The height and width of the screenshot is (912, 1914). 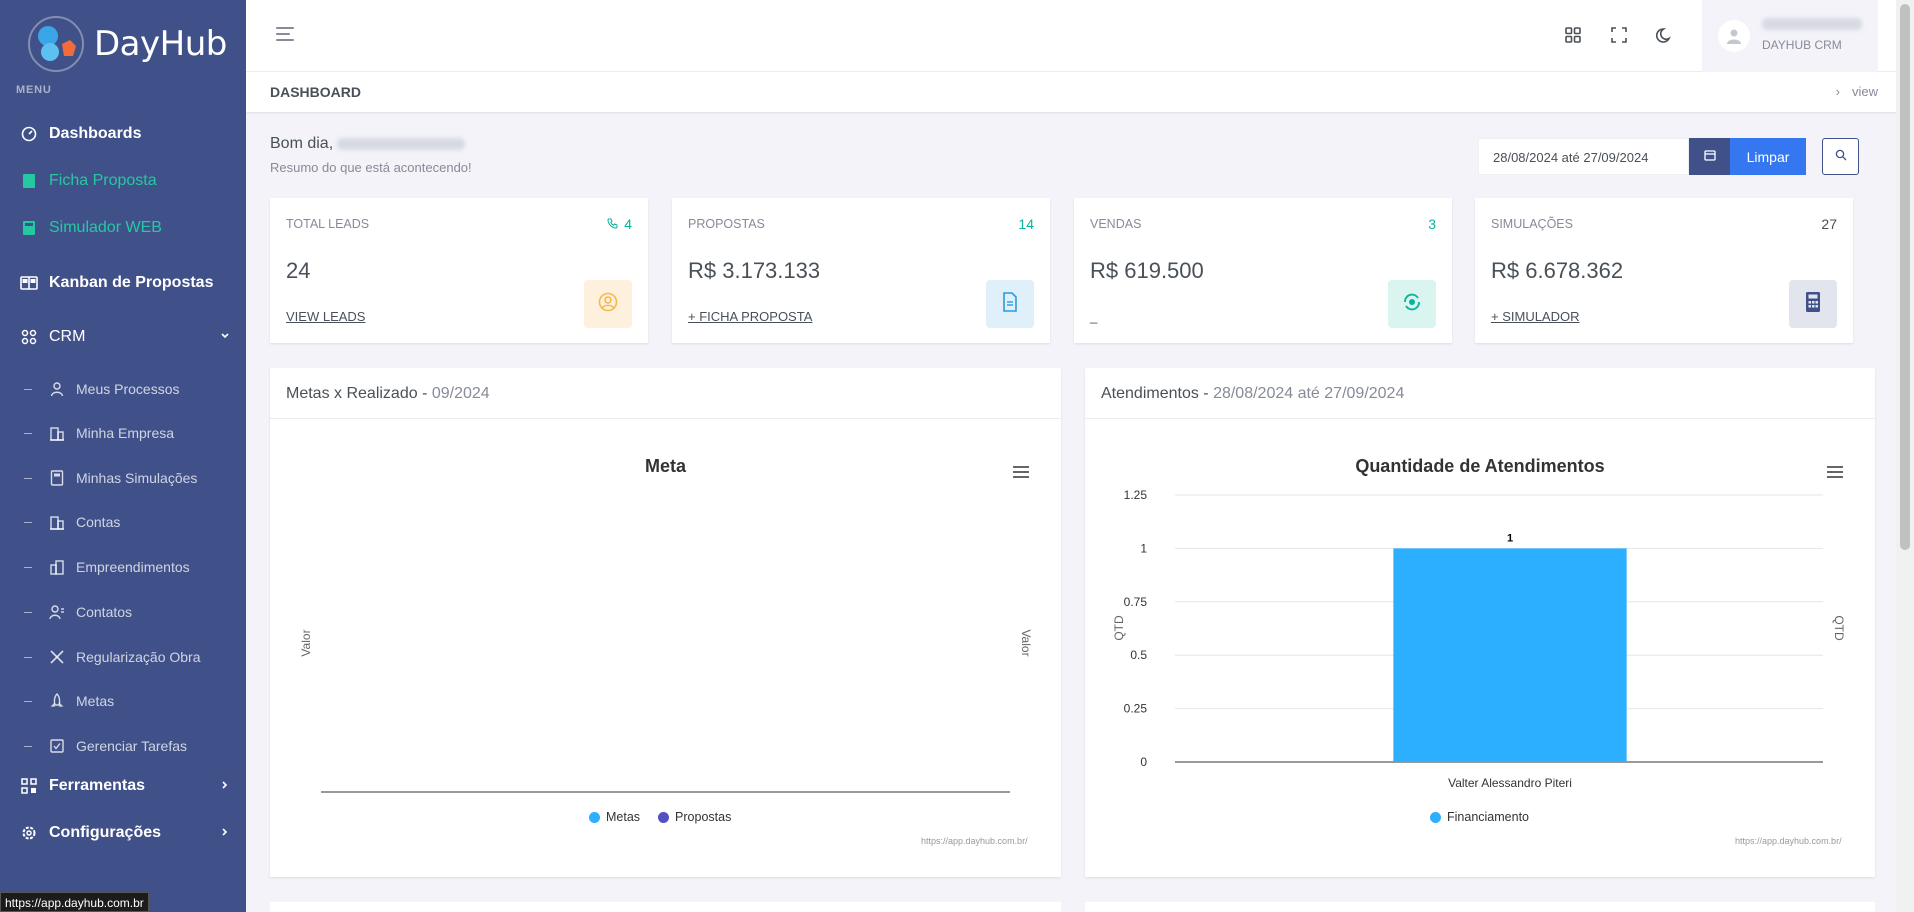 I want to click on meta-chart: Valor Valor, so click(x=666, y=711).